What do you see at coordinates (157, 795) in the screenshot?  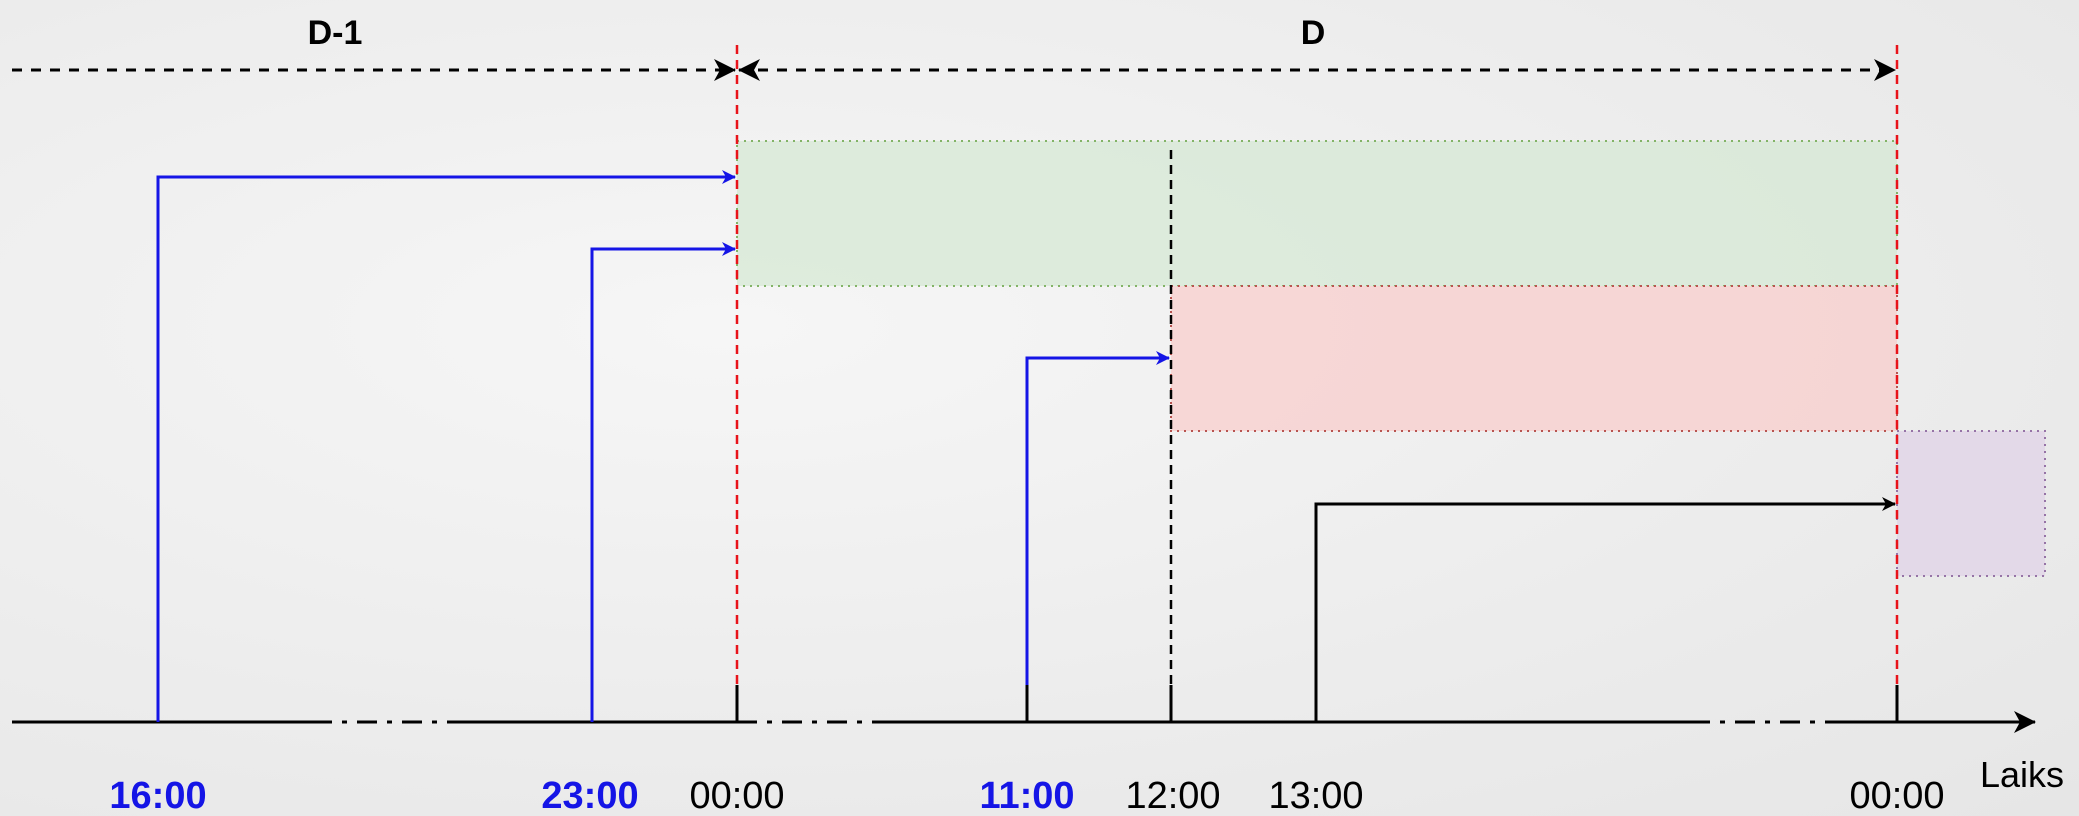 I see `tick-label-1600: 16:00` at bounding box center [157, 795].